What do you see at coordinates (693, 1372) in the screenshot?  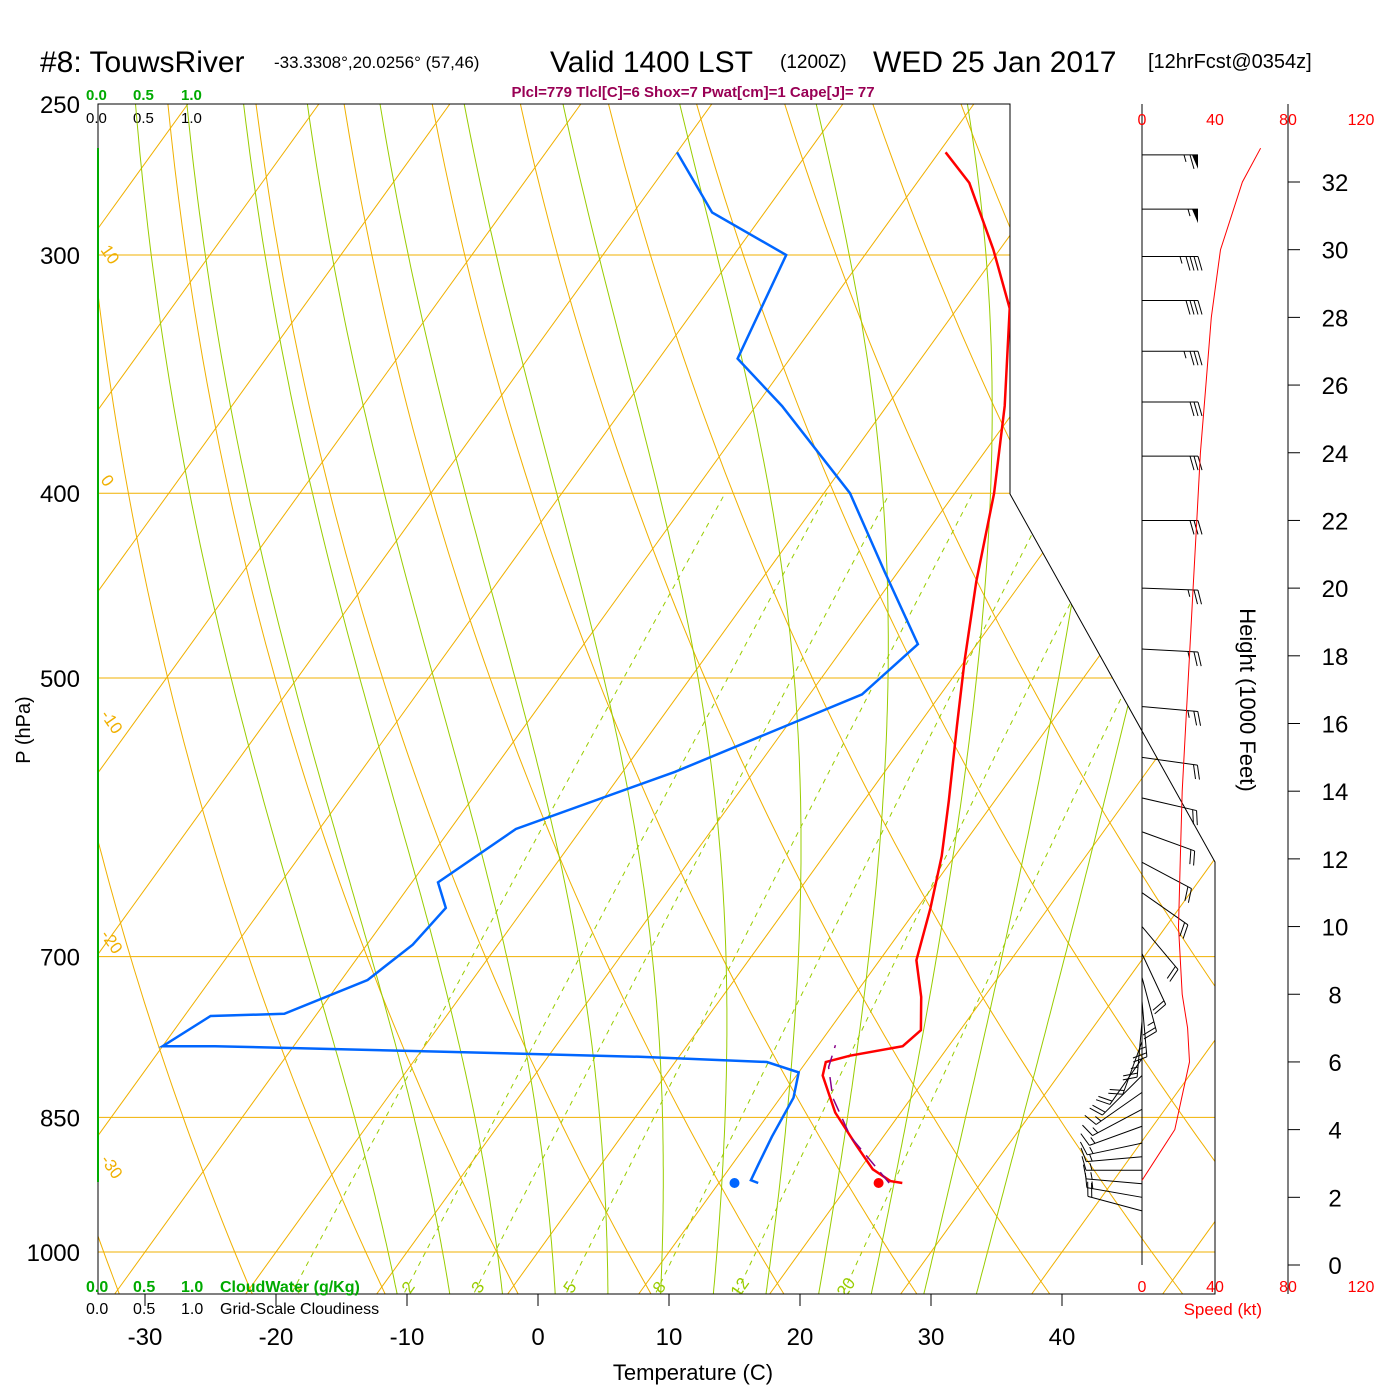 I see `temperature-axis-label: Temperature (C)` at bounding box center [693, 1372].